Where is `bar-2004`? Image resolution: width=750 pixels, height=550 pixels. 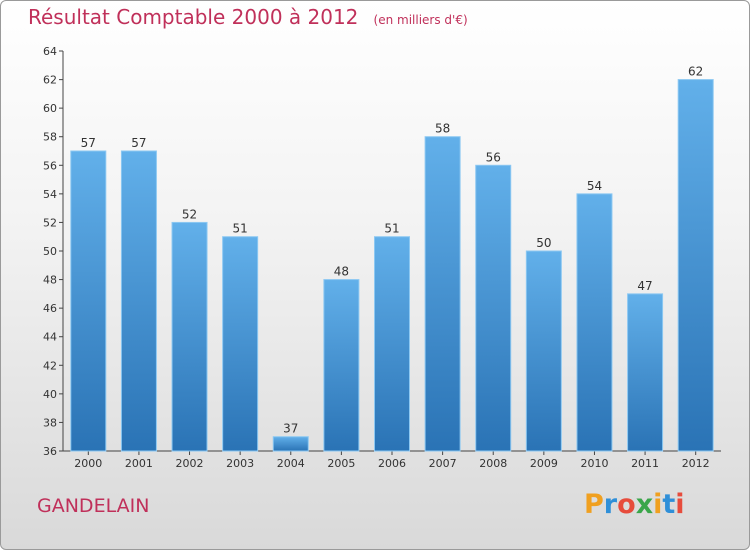
bar-2004 is located at coordinates (290, 444).